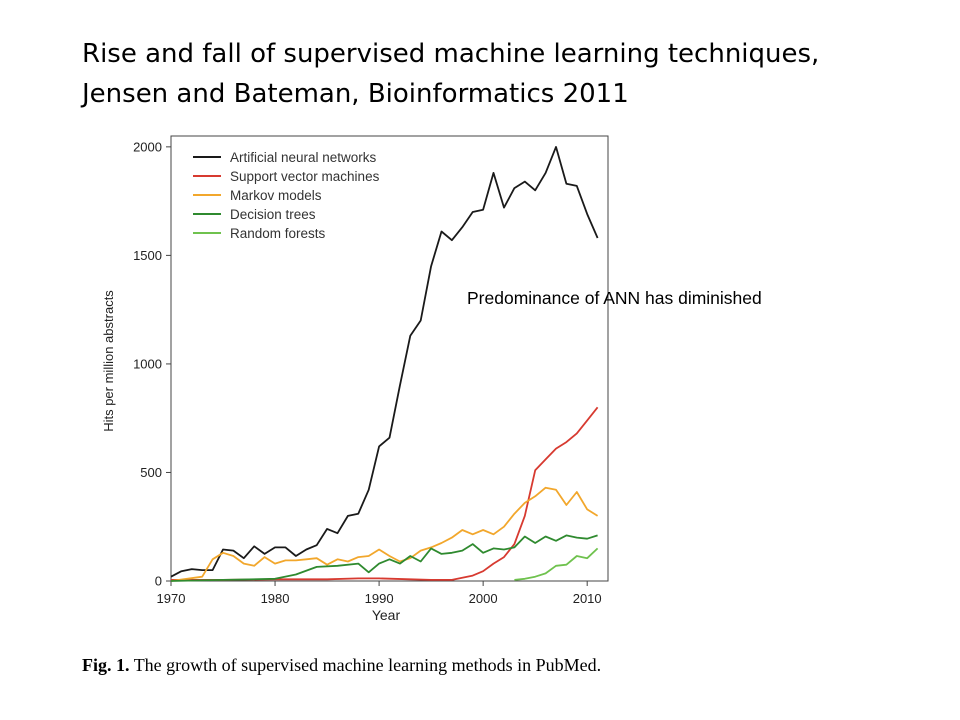  I want to click on x-tick-label: 2000, so click(483, 598).